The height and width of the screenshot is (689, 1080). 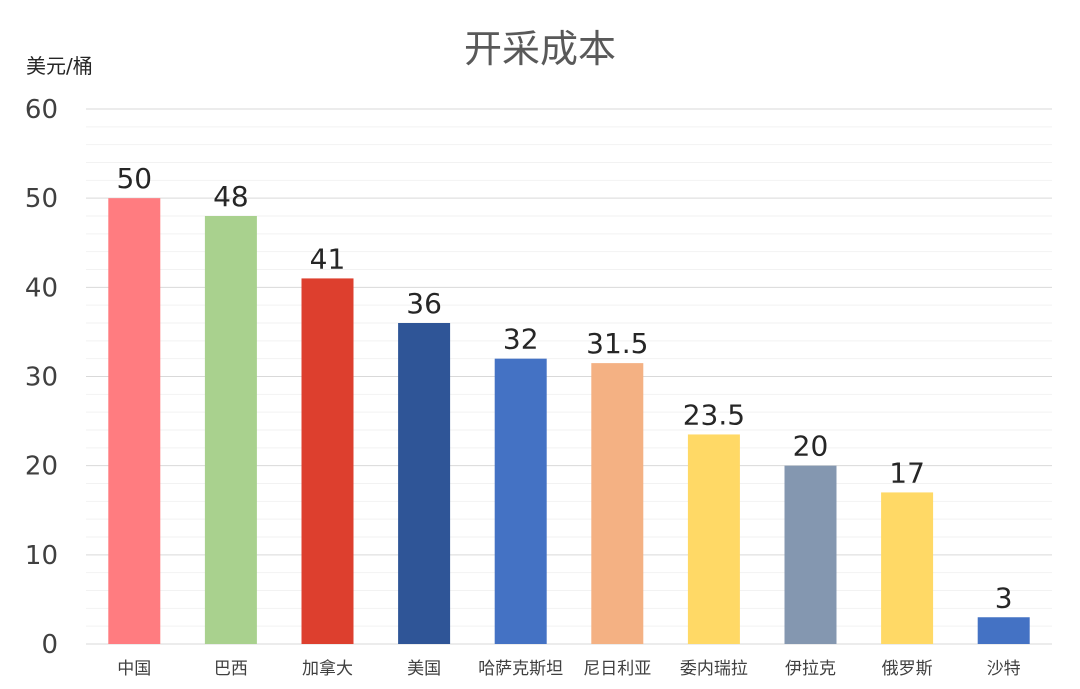 I want to click on x-tick-label: 哈萨克斯坦, so click(x=520, y=669).